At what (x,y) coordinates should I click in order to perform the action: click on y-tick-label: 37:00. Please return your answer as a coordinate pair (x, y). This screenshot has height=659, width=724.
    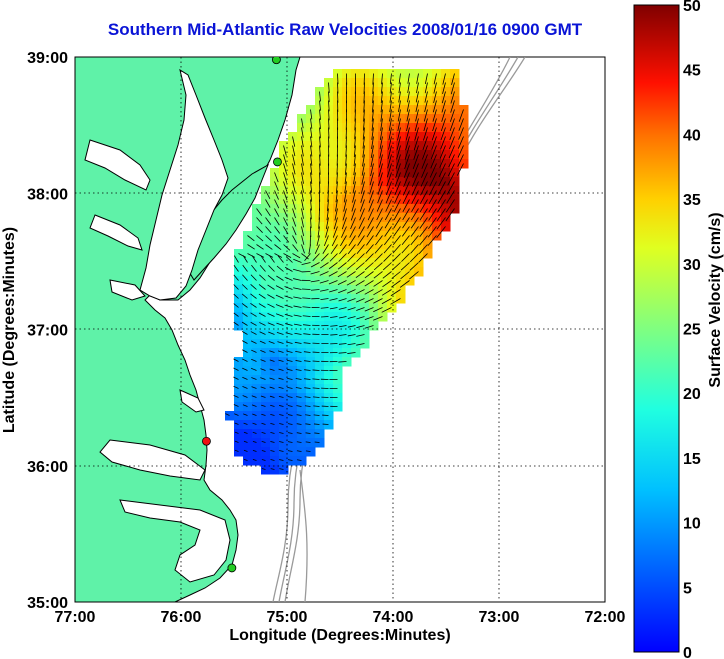
    Looking at the image, I should click on (47, 331).